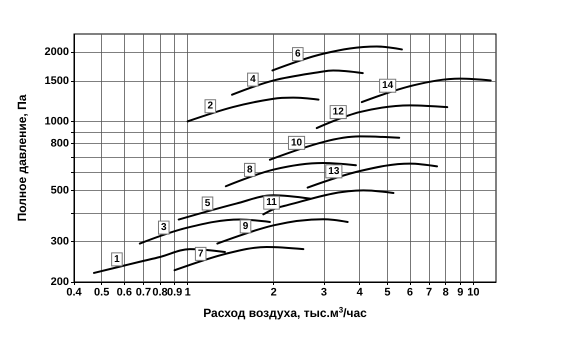  What do you see at coordinates (410, 292) in the screenshot?
I see `x-tick-label: 6` at bounding box center [410, 292].